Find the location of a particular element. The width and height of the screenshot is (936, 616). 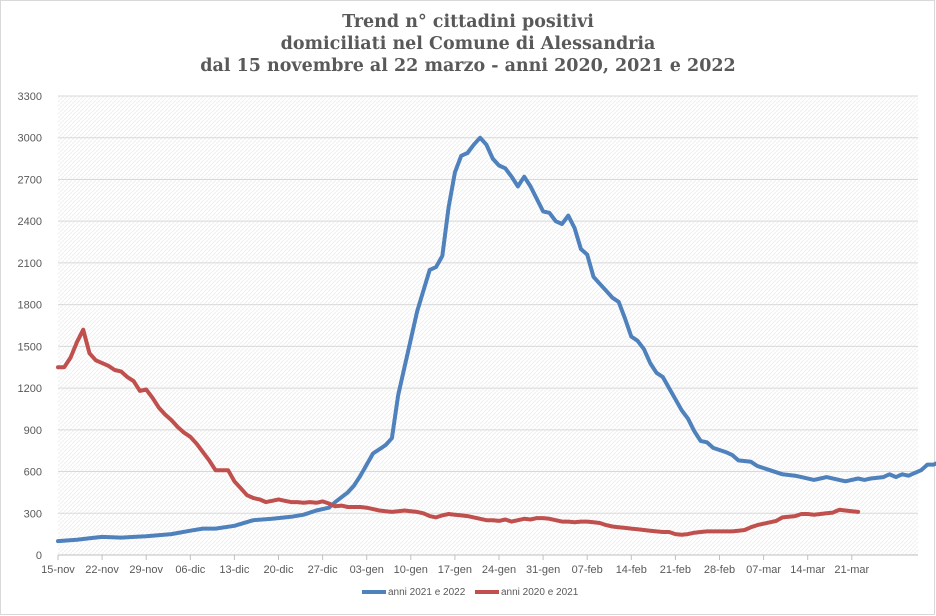

y-tick-label: 1200 is located at coordinates (30, 389).